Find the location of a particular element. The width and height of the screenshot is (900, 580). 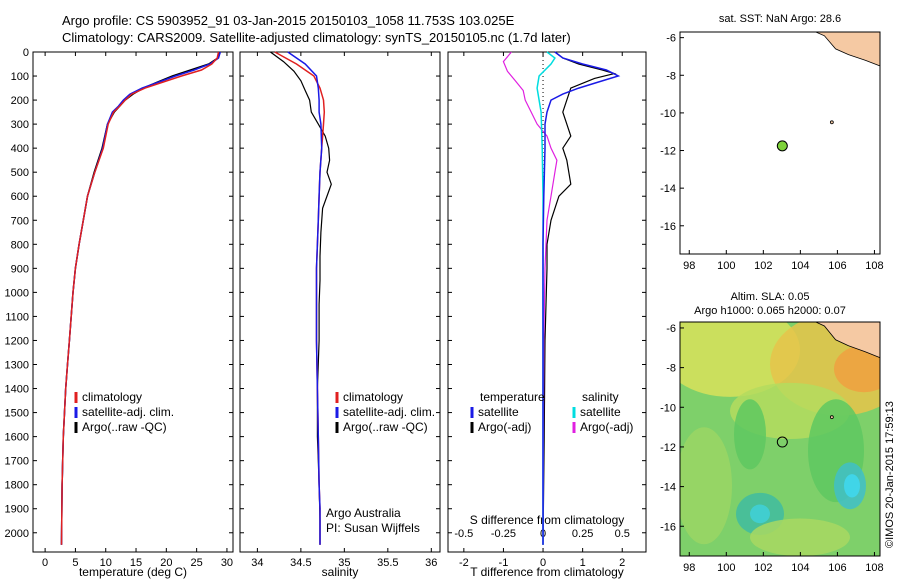

temperature-ytick-label: 1400 is located at coordinates (17, 390).